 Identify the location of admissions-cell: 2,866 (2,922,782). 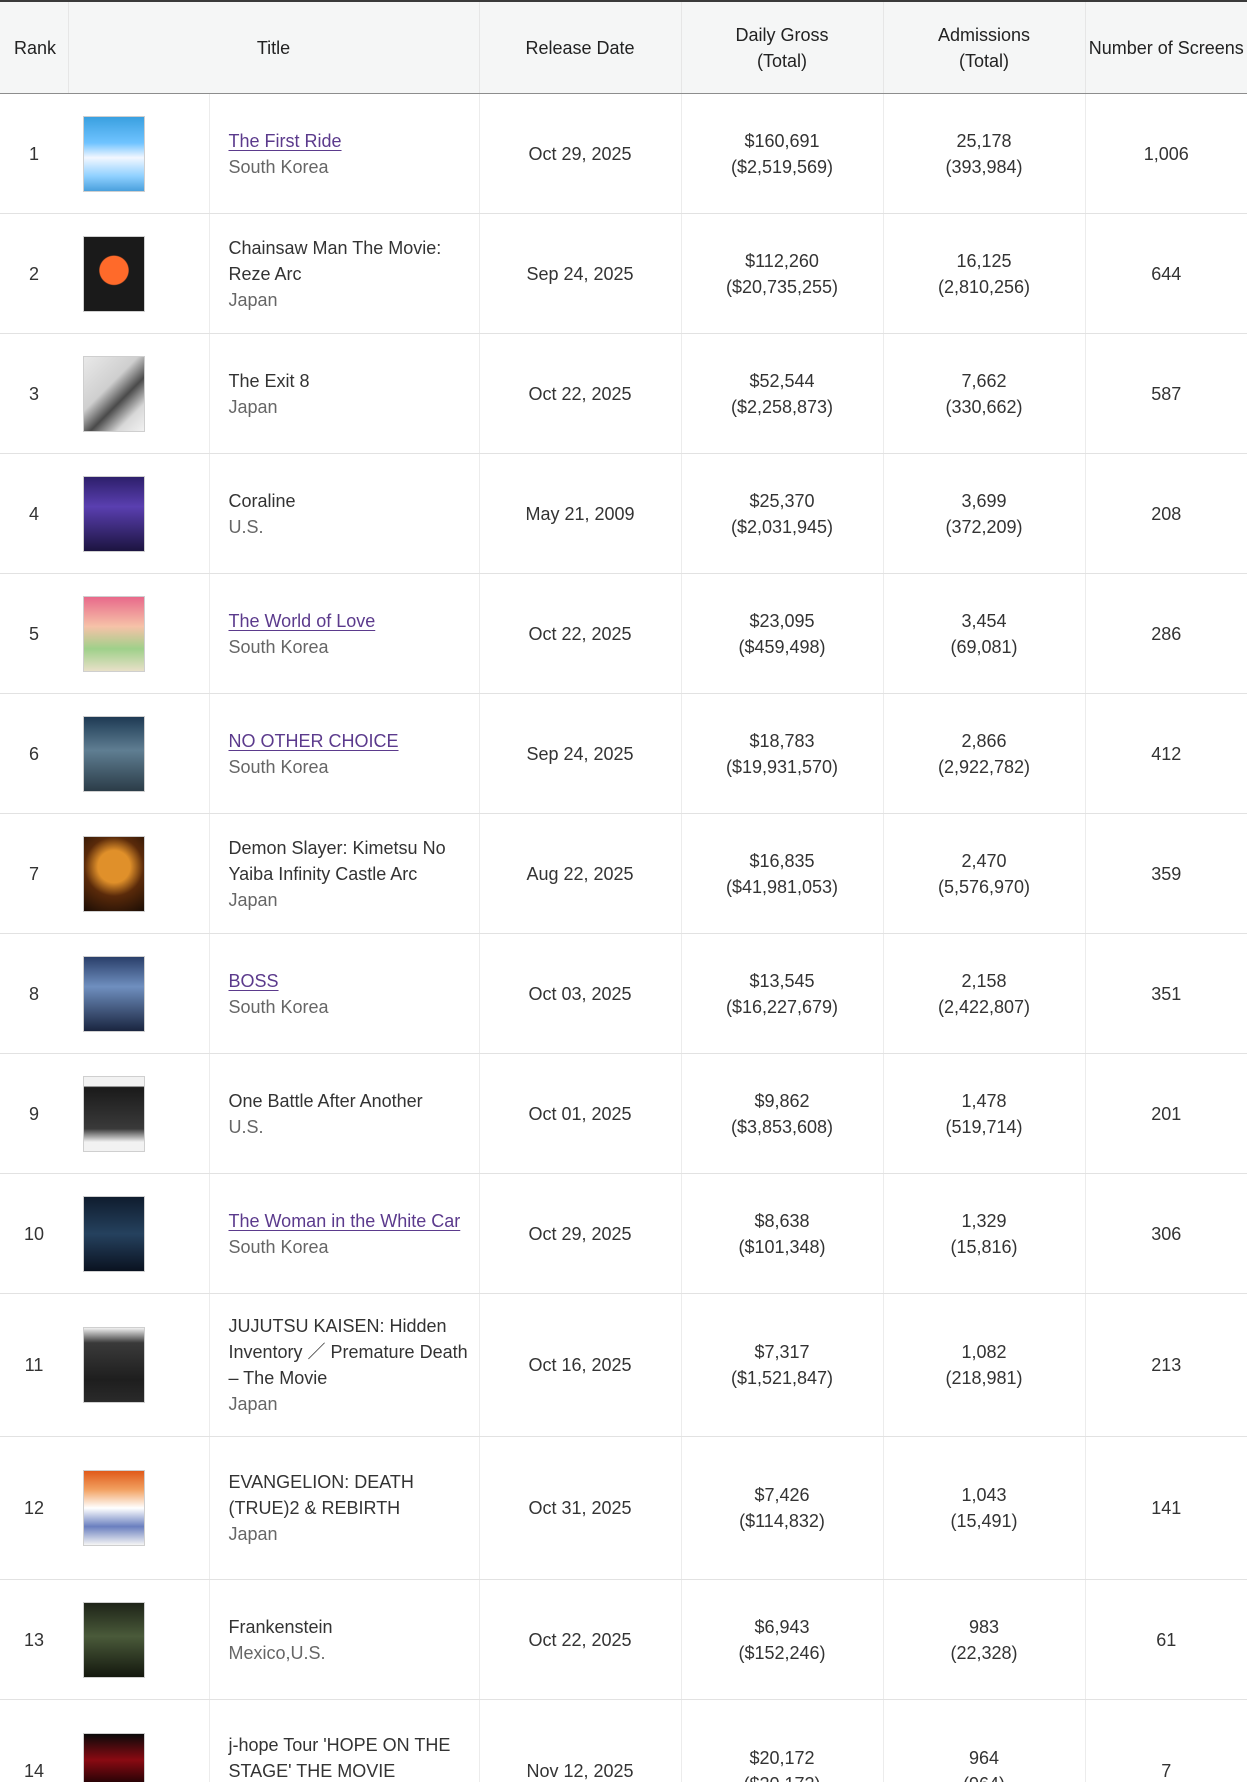
(984, 753).